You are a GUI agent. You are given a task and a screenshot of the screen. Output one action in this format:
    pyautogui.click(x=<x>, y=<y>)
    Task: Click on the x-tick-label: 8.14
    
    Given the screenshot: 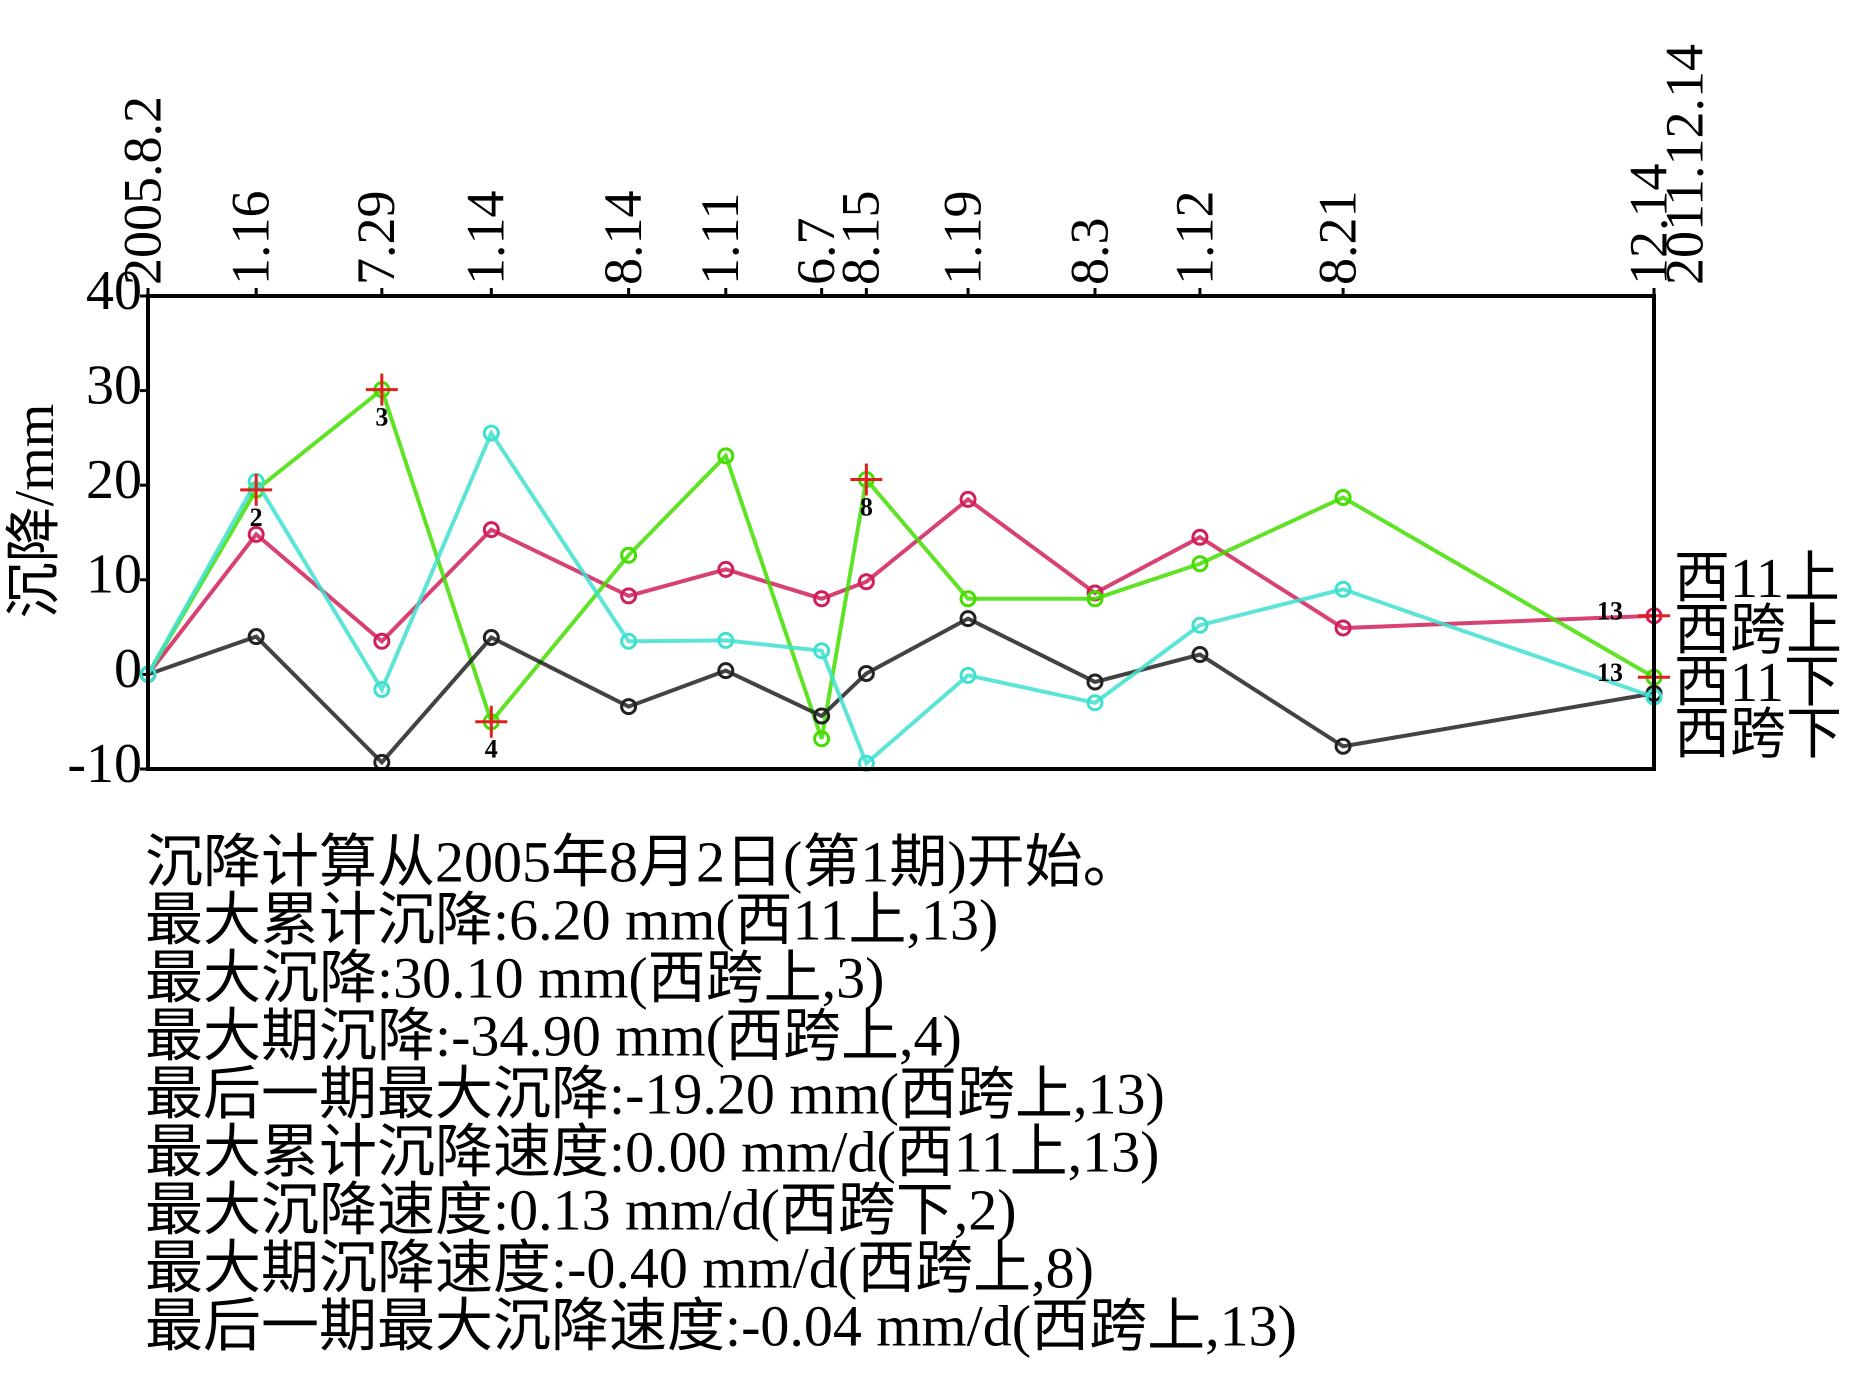 What is the action you would take?
    pyautogui.click(x=623, y=238)
    